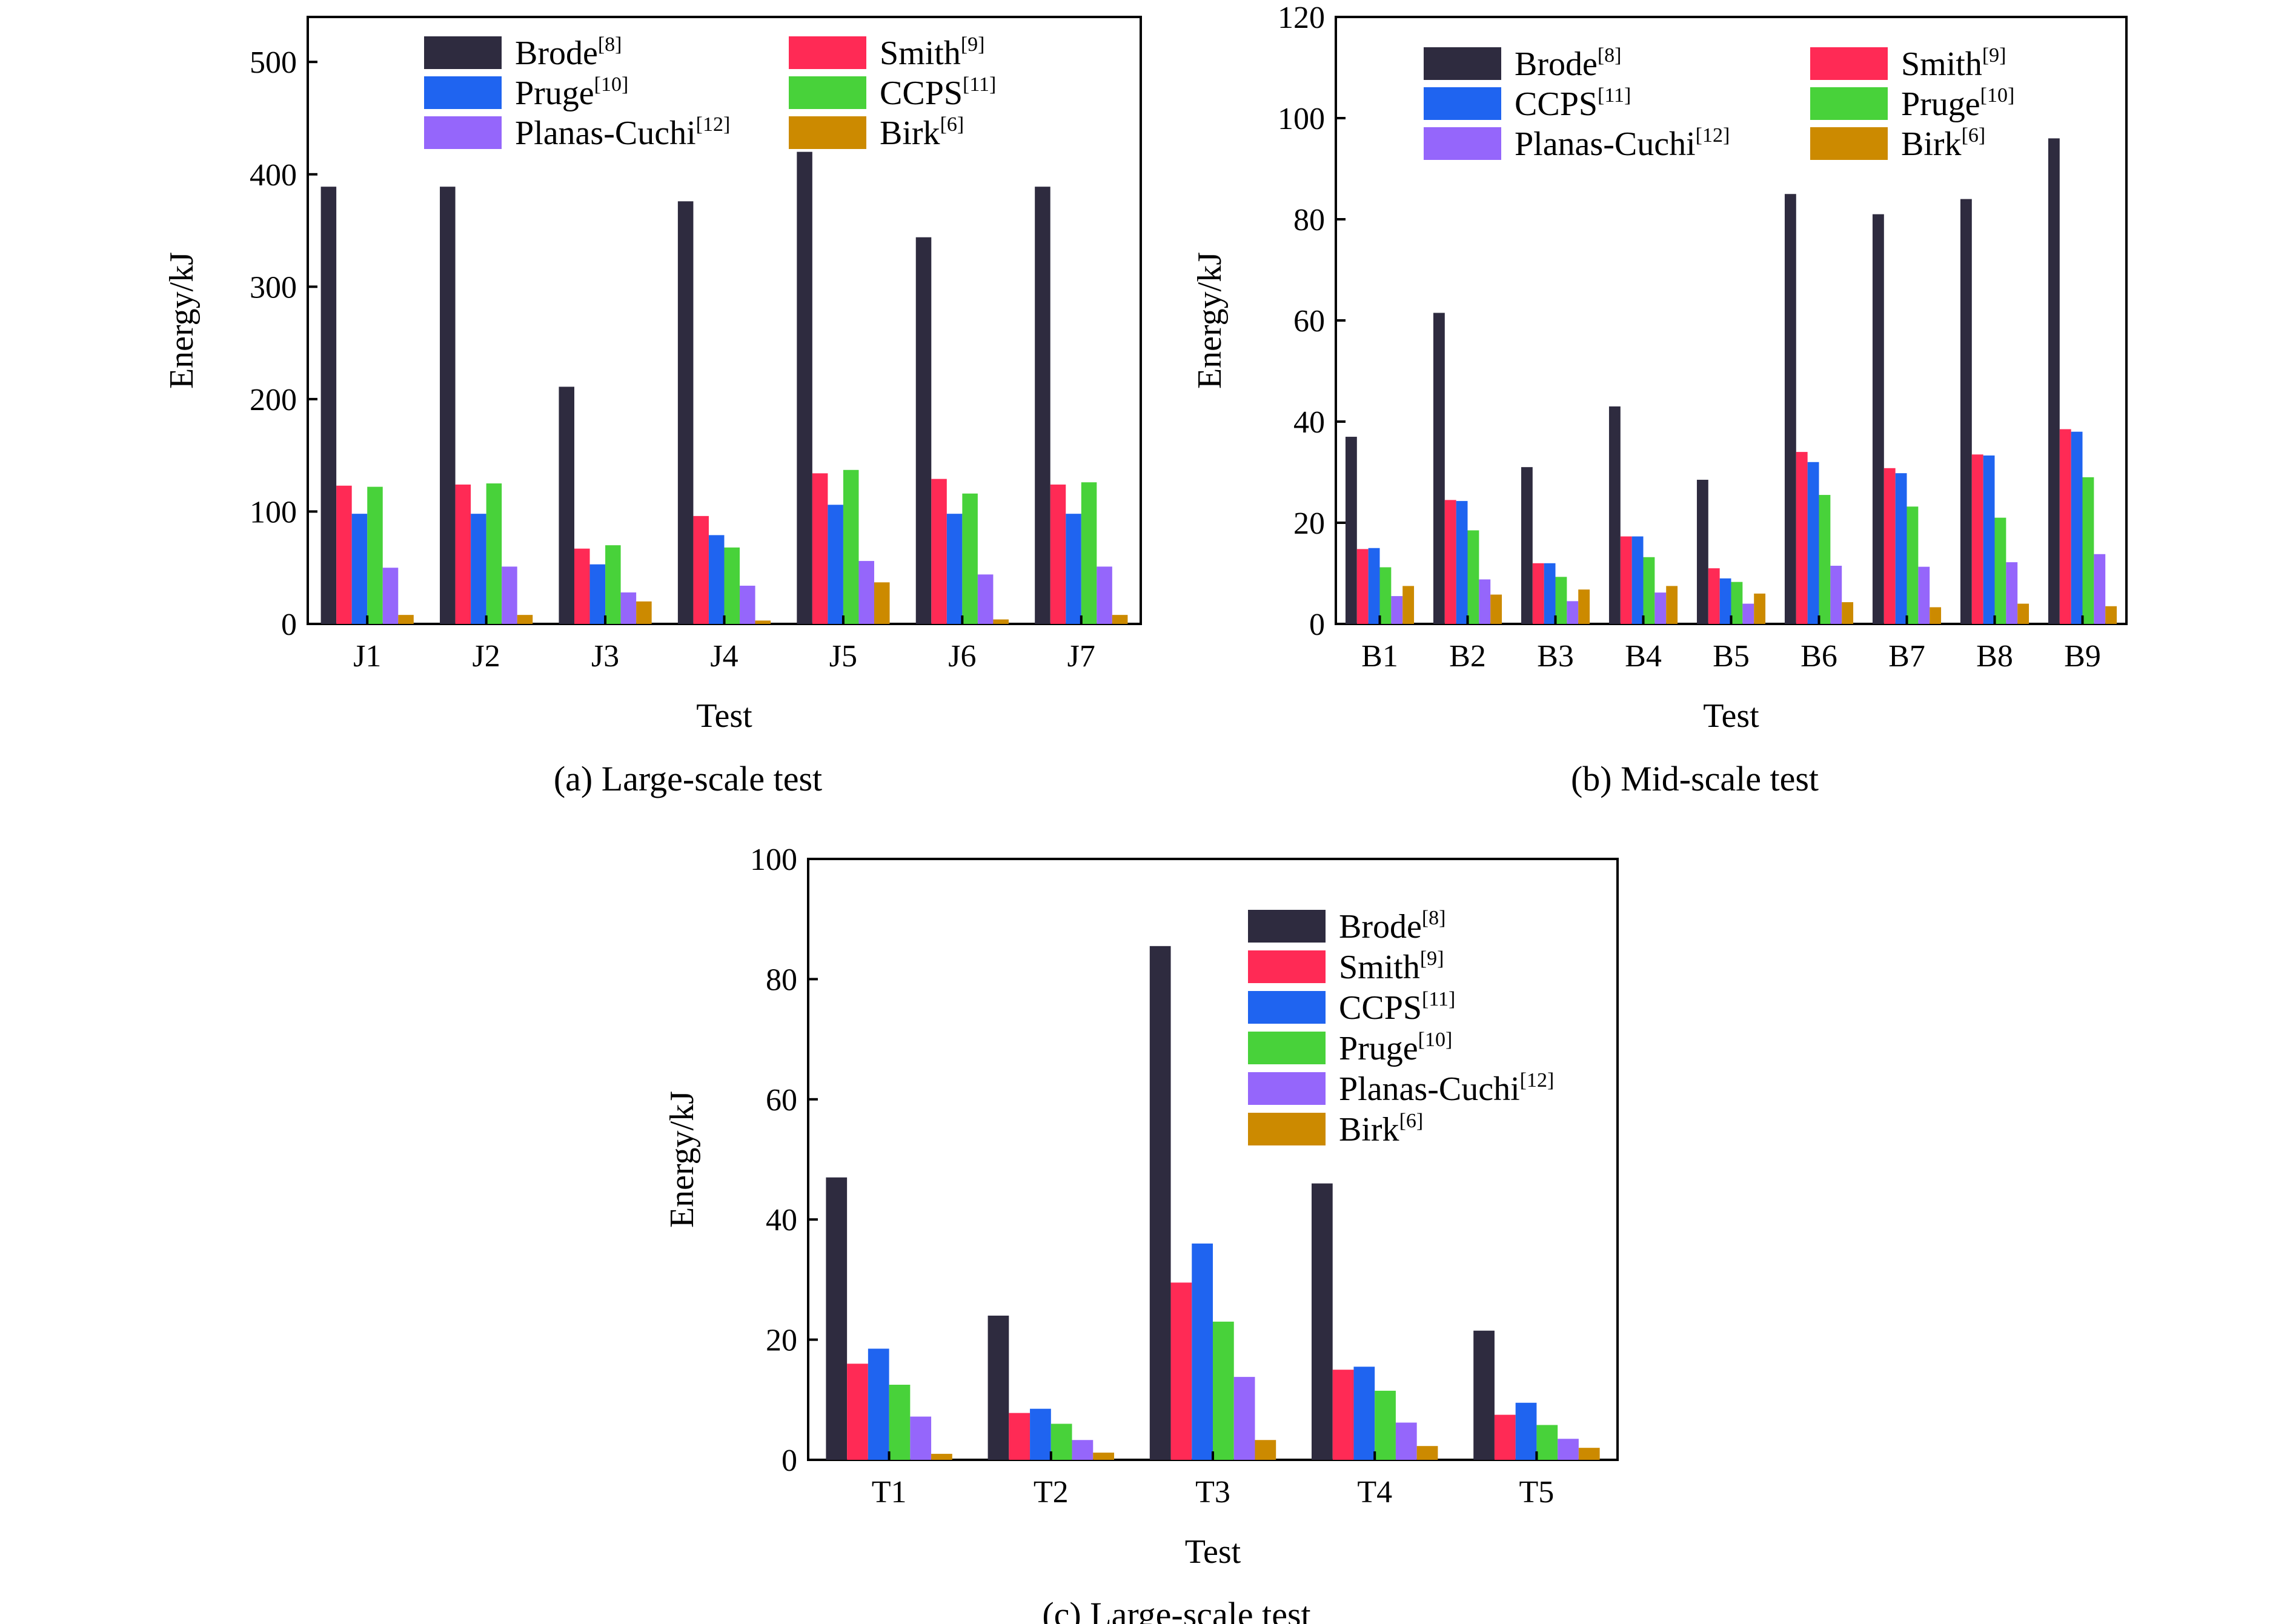 Image resolution: width=2290 pixels, height=1624 pixels. Describe the element at coordinates (952, 125) in the screenshot. I see `legend-reference: [6]` at that location.